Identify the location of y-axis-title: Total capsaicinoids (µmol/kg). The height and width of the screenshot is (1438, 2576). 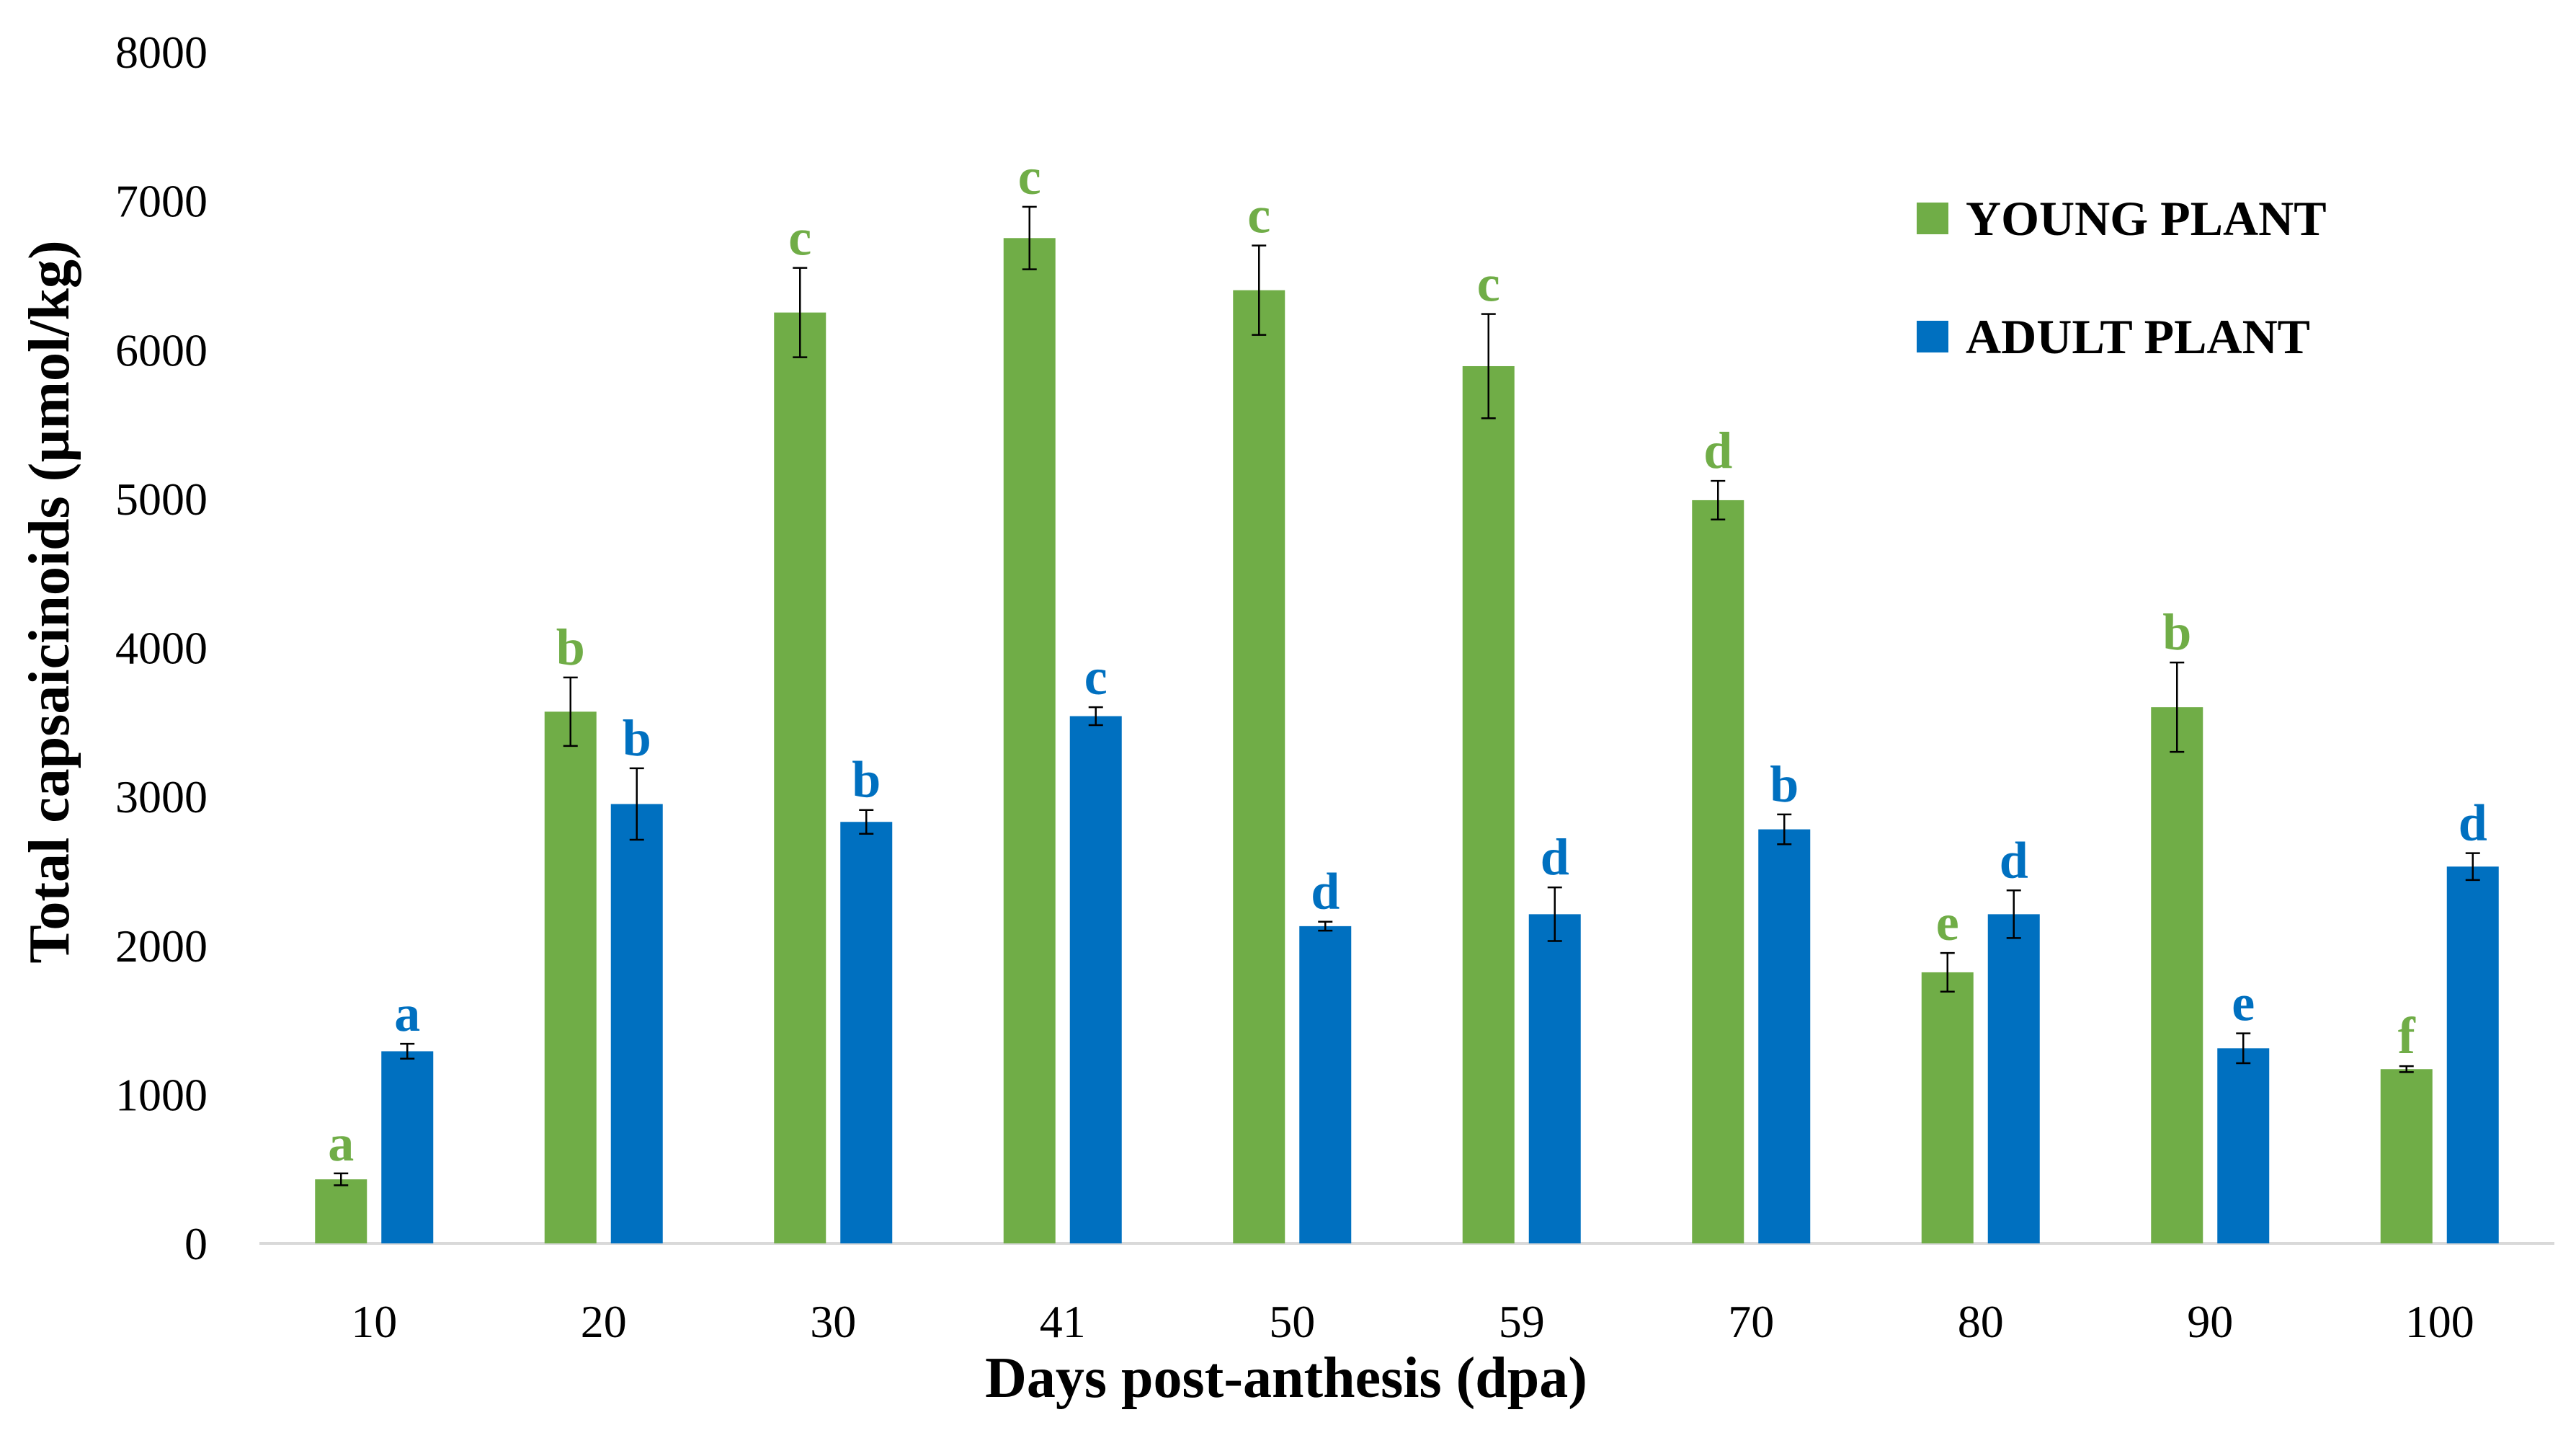
(49, 601).